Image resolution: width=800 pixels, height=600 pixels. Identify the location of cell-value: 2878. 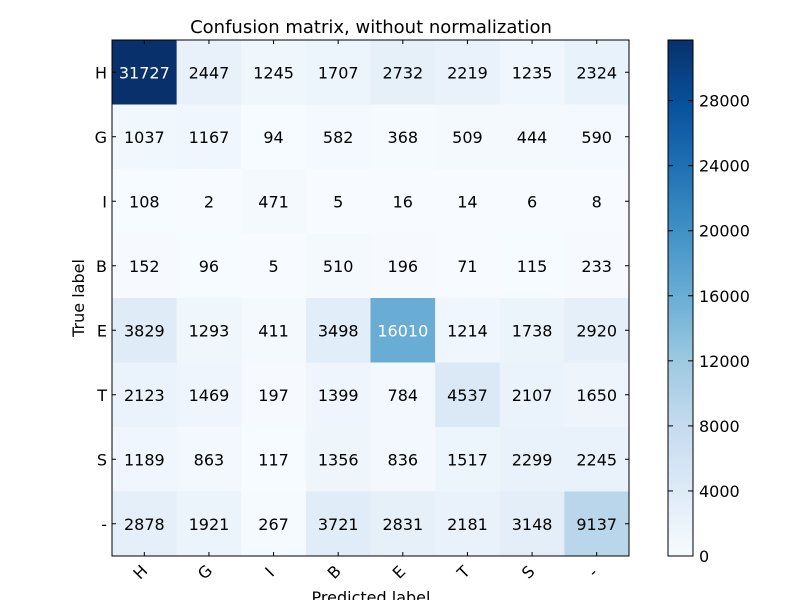
(144, 524).